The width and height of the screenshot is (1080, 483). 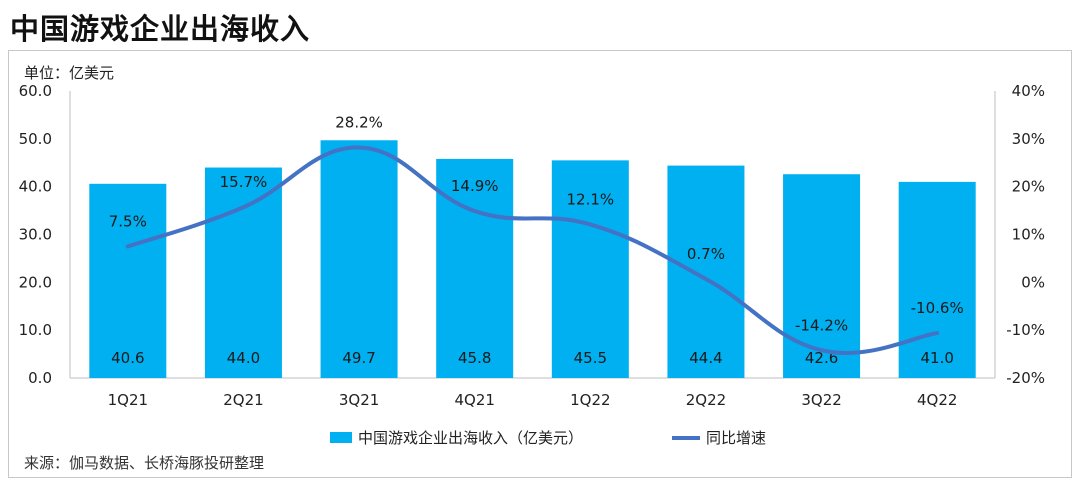 I want to click on y-tick-label: 50.0, so click(x=35, y=139).